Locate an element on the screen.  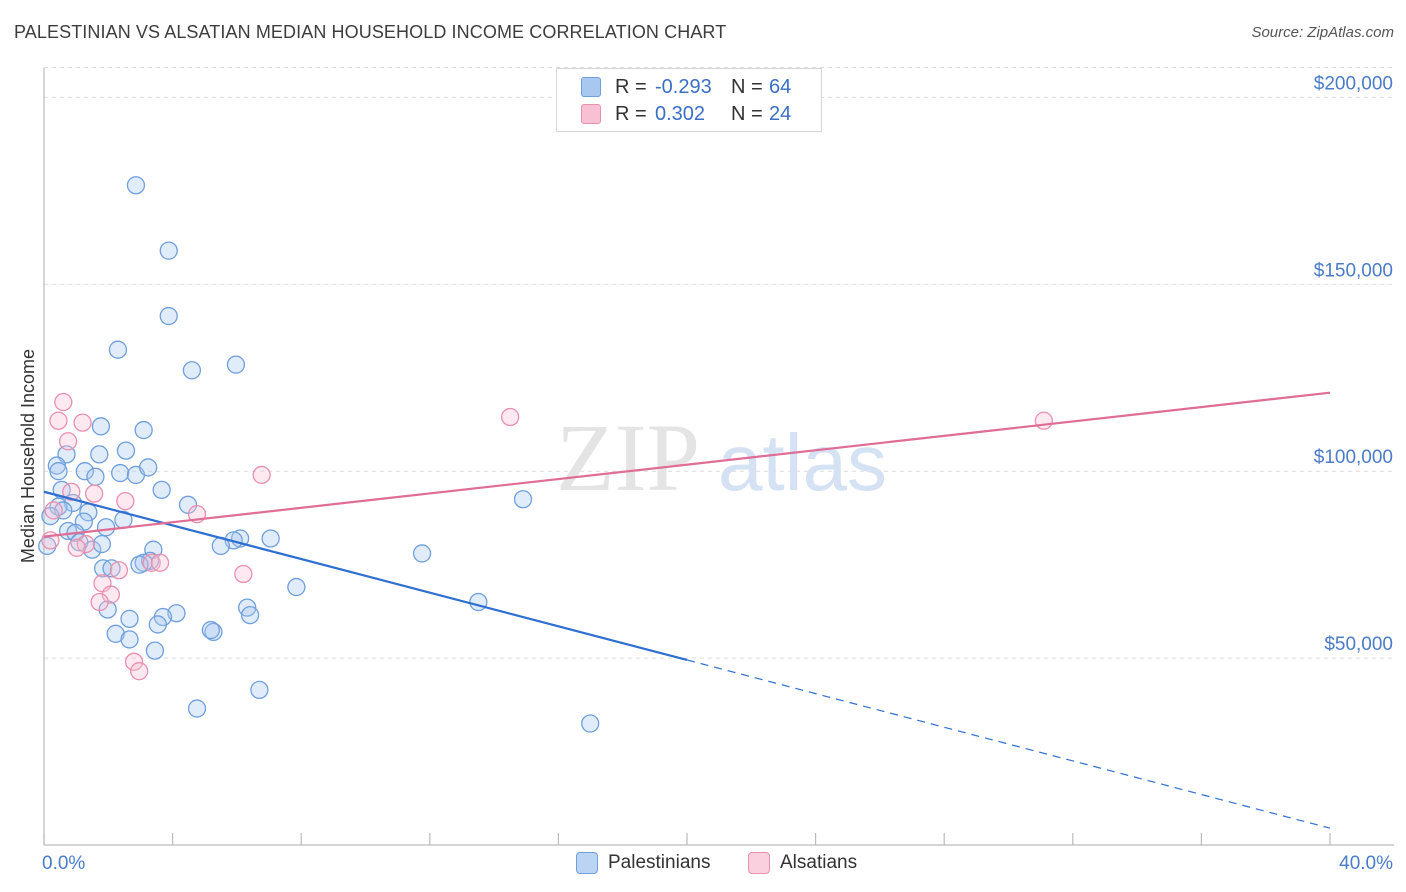
legend-item-palestinians: Palestinians is located at coordinates (643, 863).